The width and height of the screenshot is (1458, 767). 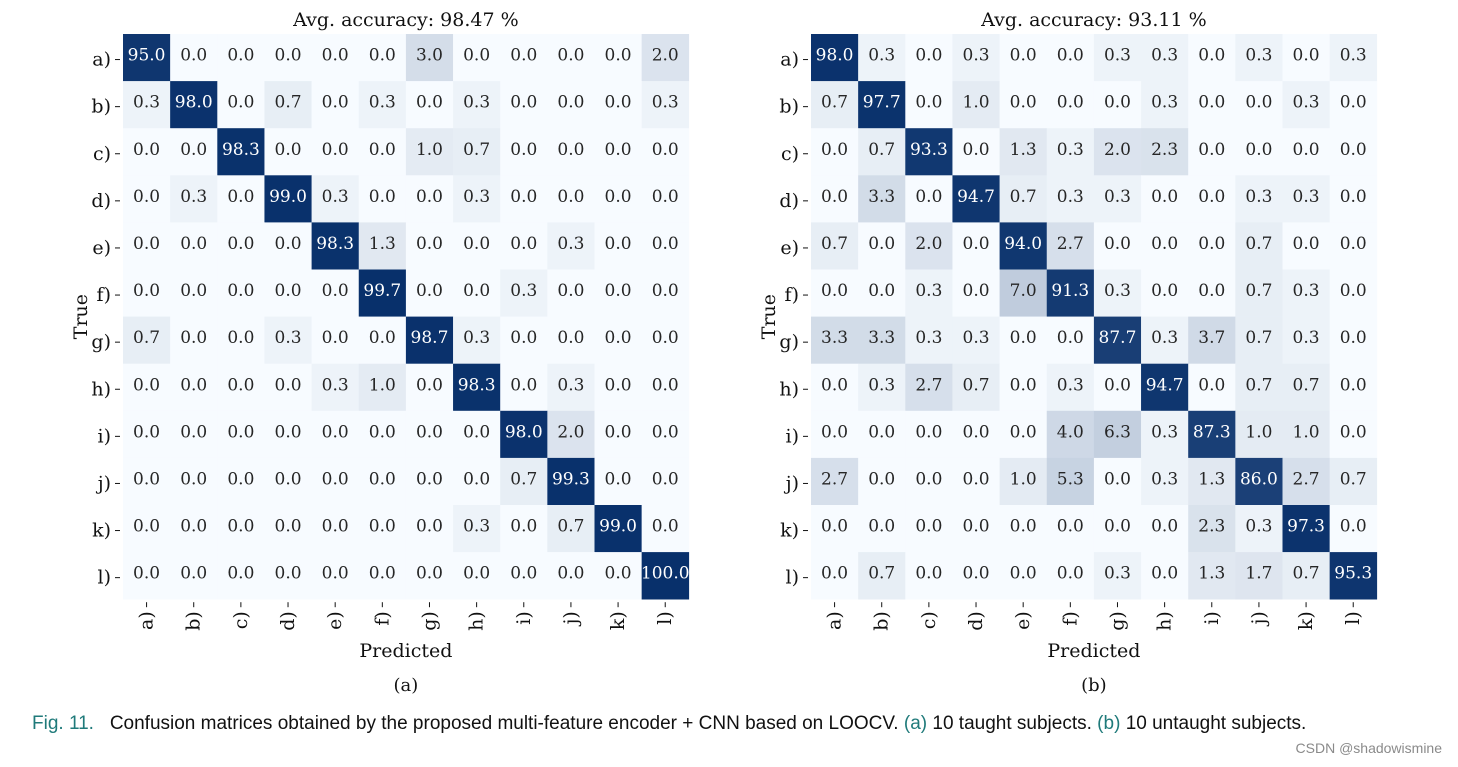 What do you see at coordinates (1094, 685) in the screenshot?
I see `subfigure-label: (b)` at bounding box center [1094, 685].